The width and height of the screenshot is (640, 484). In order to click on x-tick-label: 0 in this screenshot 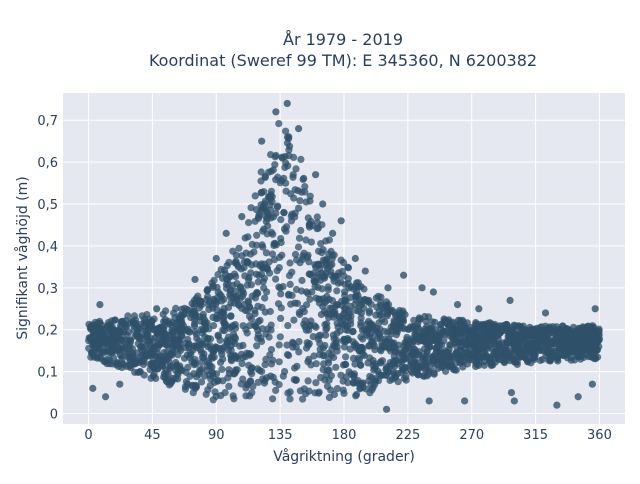, I will do `click(88, 435)`.